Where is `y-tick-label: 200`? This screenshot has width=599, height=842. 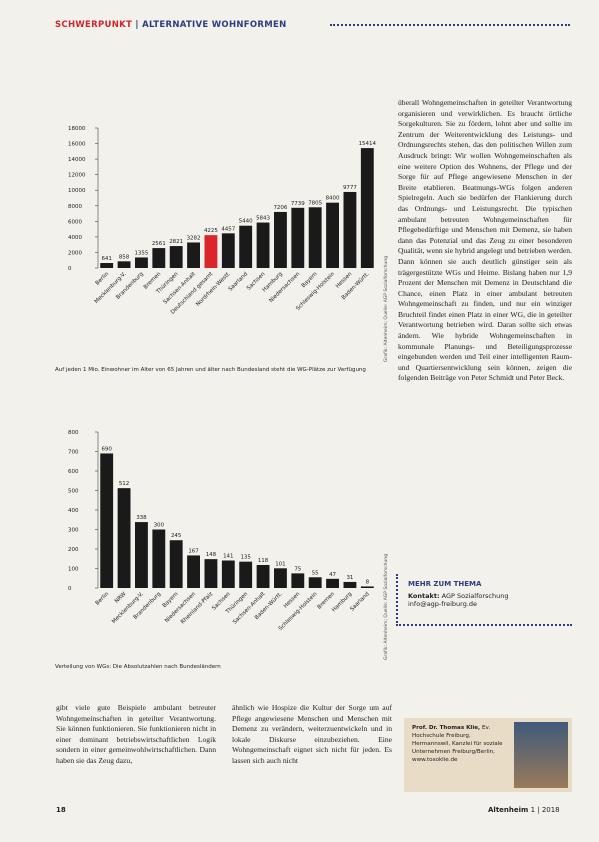 y-tick-label: 200 is located at coordinates (73, 550).